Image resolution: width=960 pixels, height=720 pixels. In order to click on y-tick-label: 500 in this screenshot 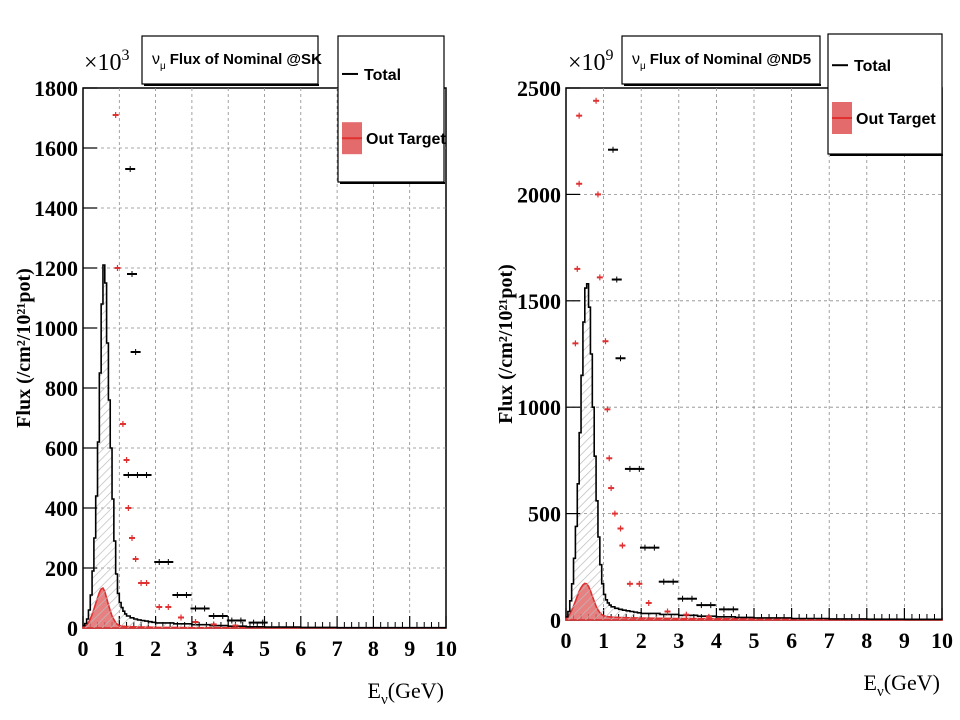, I will do `click(544, 514)`.